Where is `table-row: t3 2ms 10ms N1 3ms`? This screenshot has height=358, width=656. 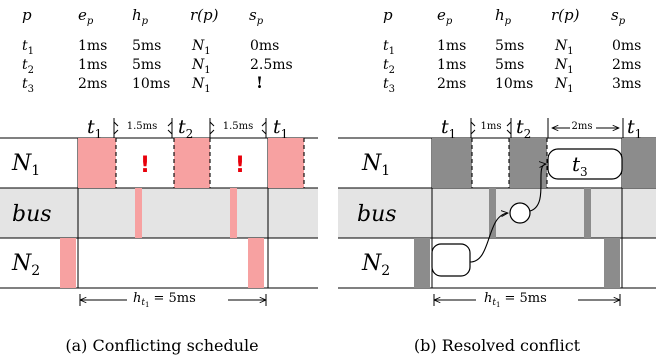
table-row: t3 2ms 10ms N1 3ms is located at coordinates (512, 85).